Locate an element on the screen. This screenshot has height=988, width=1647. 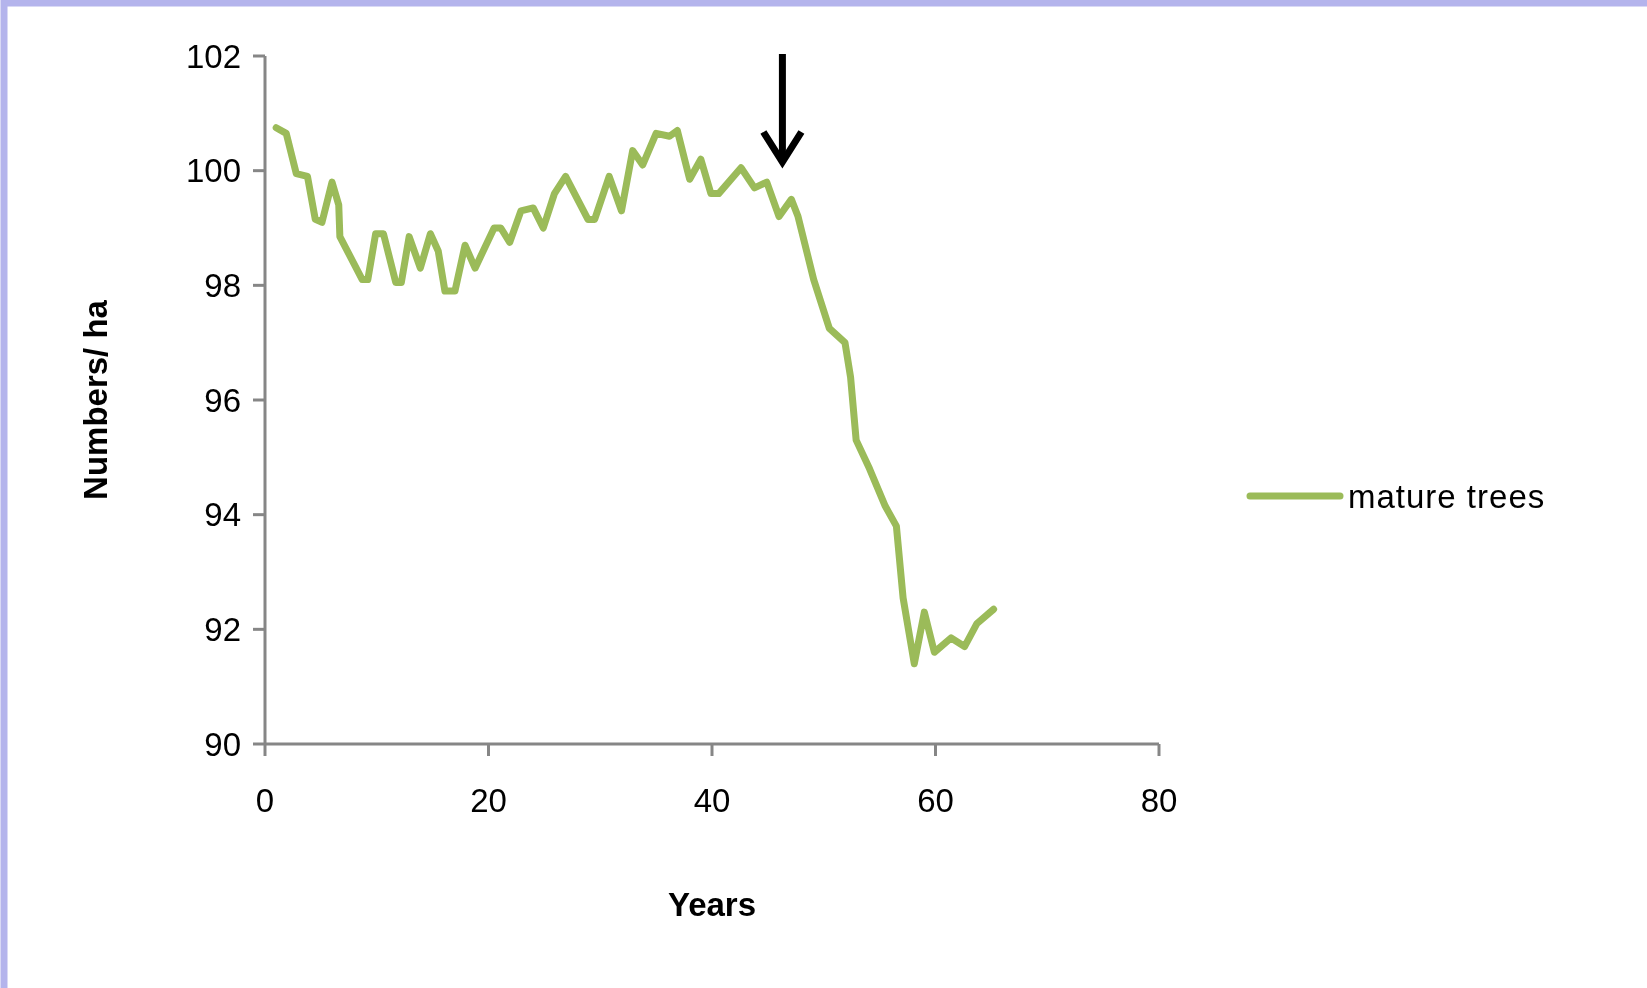
y-tick-label: 92 is located at coordinates (222, 629).